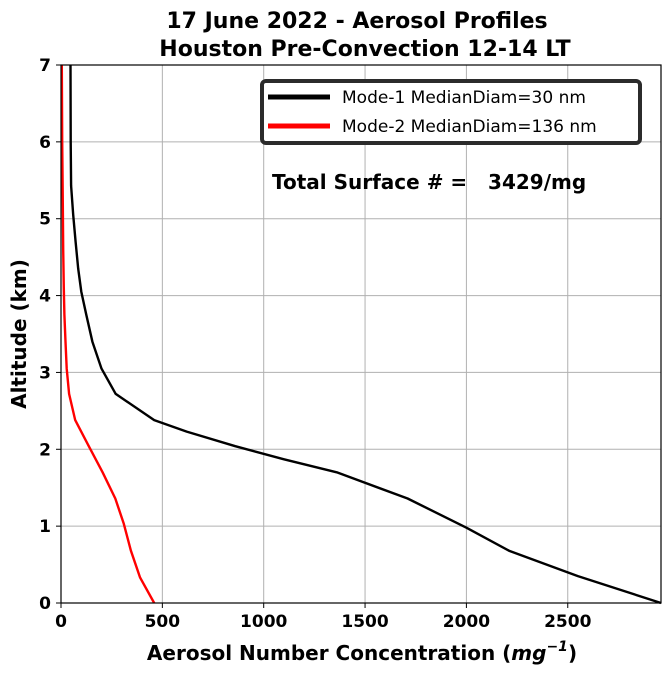  What do you see at coordinates (19, 334) in the screenshot?
I see `y-axis-label: Altitude (km)` at bounding box center [19, 334].